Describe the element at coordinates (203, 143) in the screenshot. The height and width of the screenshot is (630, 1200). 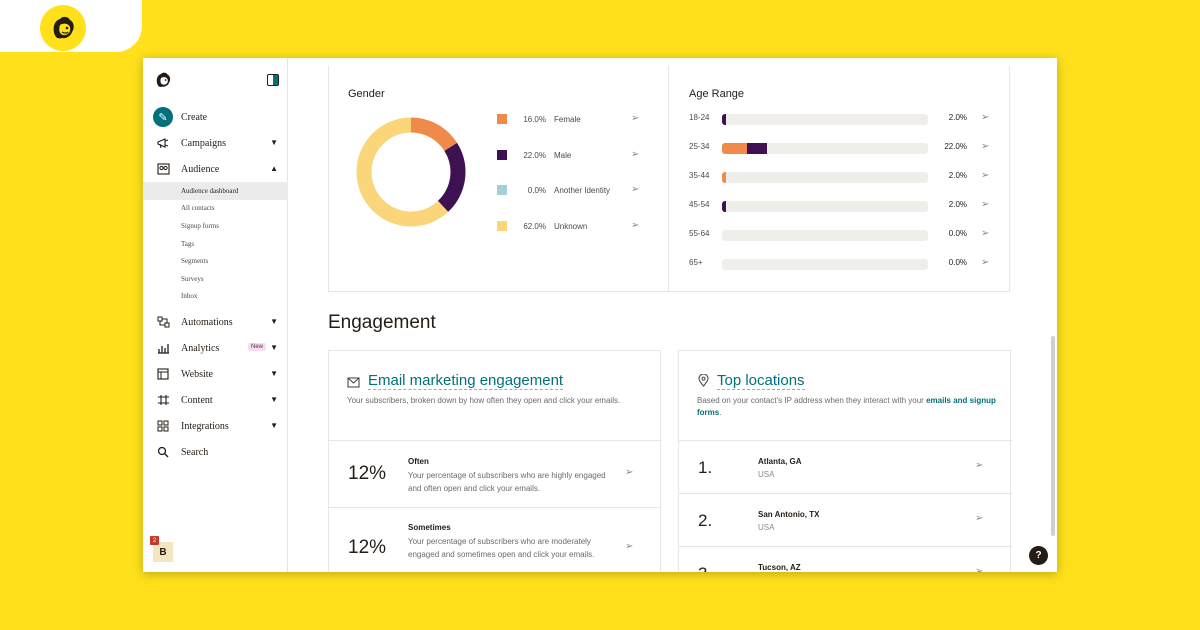
I see `sidebar-item-label: Campaigns` at that location.